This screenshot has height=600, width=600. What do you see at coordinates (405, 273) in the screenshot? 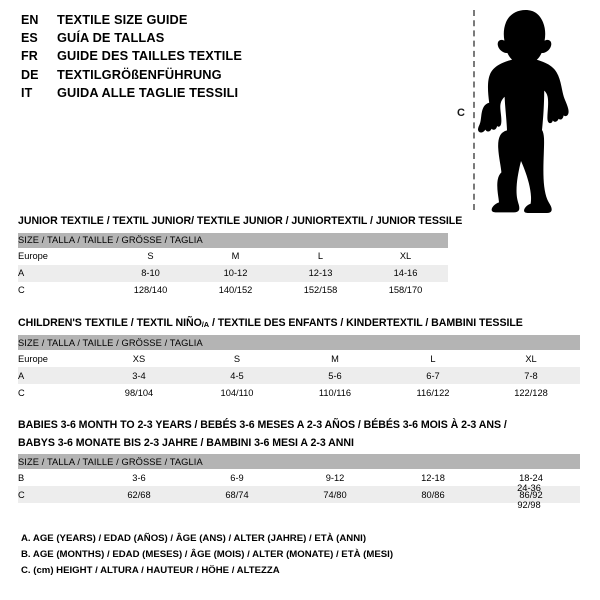
I see `cell-value: 14-16` at bounding box center [405, 273].